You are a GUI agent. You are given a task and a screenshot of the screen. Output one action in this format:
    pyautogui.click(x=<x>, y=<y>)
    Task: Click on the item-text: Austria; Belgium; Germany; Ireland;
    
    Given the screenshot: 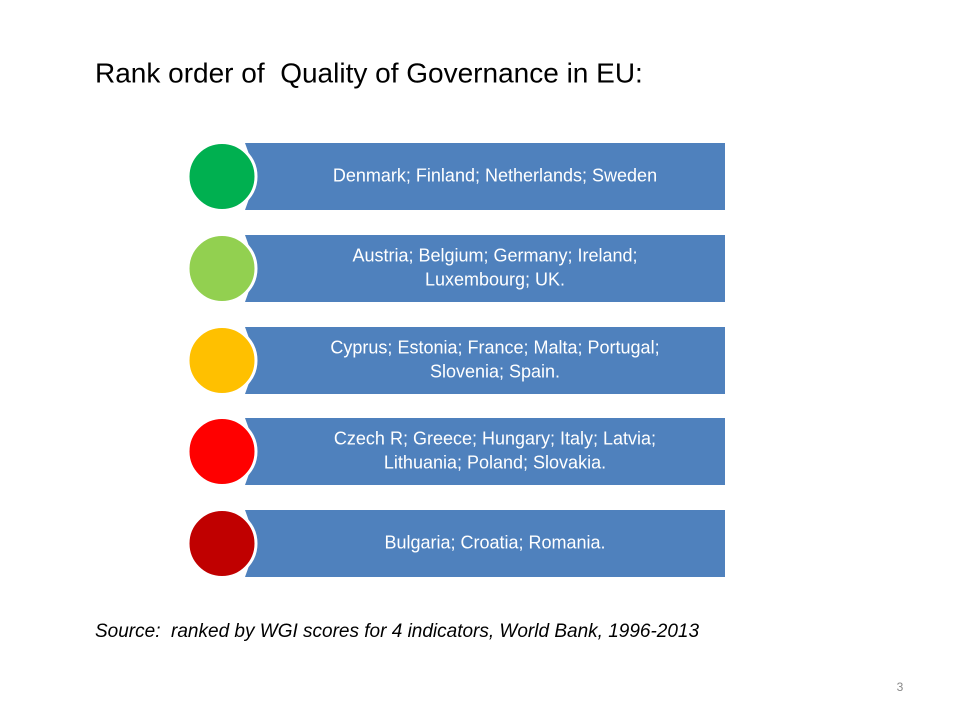 What is the action you would take?
    pyautogui.click(x=494, y=255)
    